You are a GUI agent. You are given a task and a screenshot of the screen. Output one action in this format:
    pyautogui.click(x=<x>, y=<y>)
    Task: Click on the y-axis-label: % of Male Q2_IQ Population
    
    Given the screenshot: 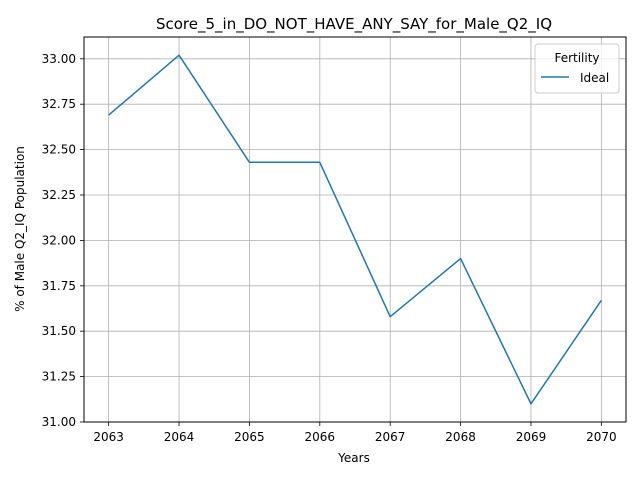 What is the action you would take?
    pyautogui.click(x=20, y=229)
    